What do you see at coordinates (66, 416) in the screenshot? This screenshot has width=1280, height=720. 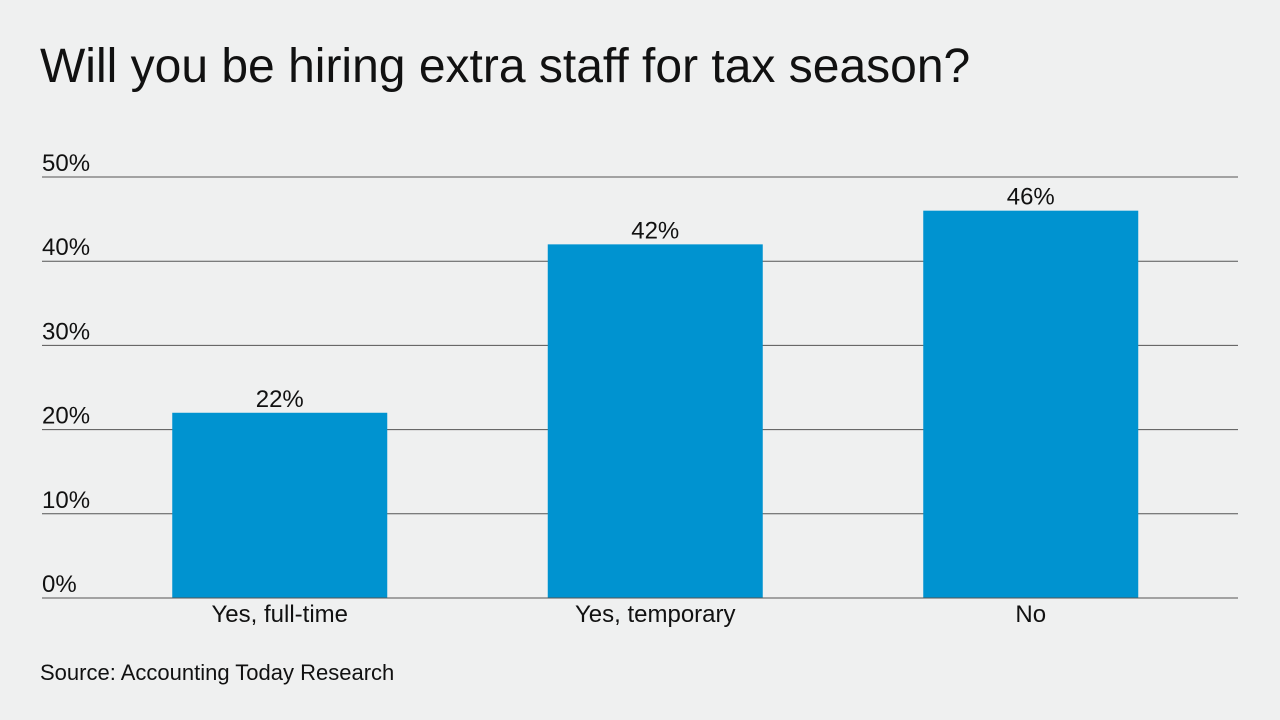 I see `y-tick-label: 20%` at bounding box center [66, 416].